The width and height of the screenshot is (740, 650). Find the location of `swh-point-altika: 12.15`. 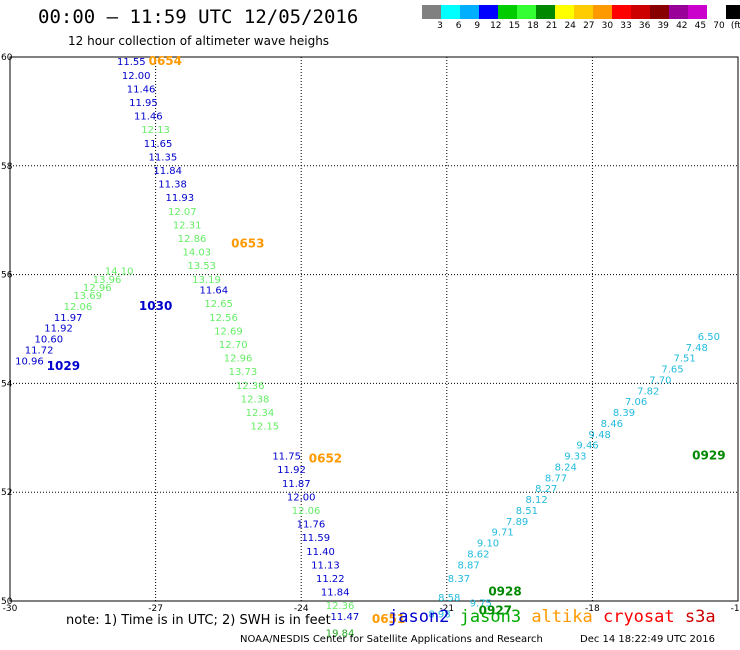

swh-point-altika: 12.15 is located at coordinates (264, 427).